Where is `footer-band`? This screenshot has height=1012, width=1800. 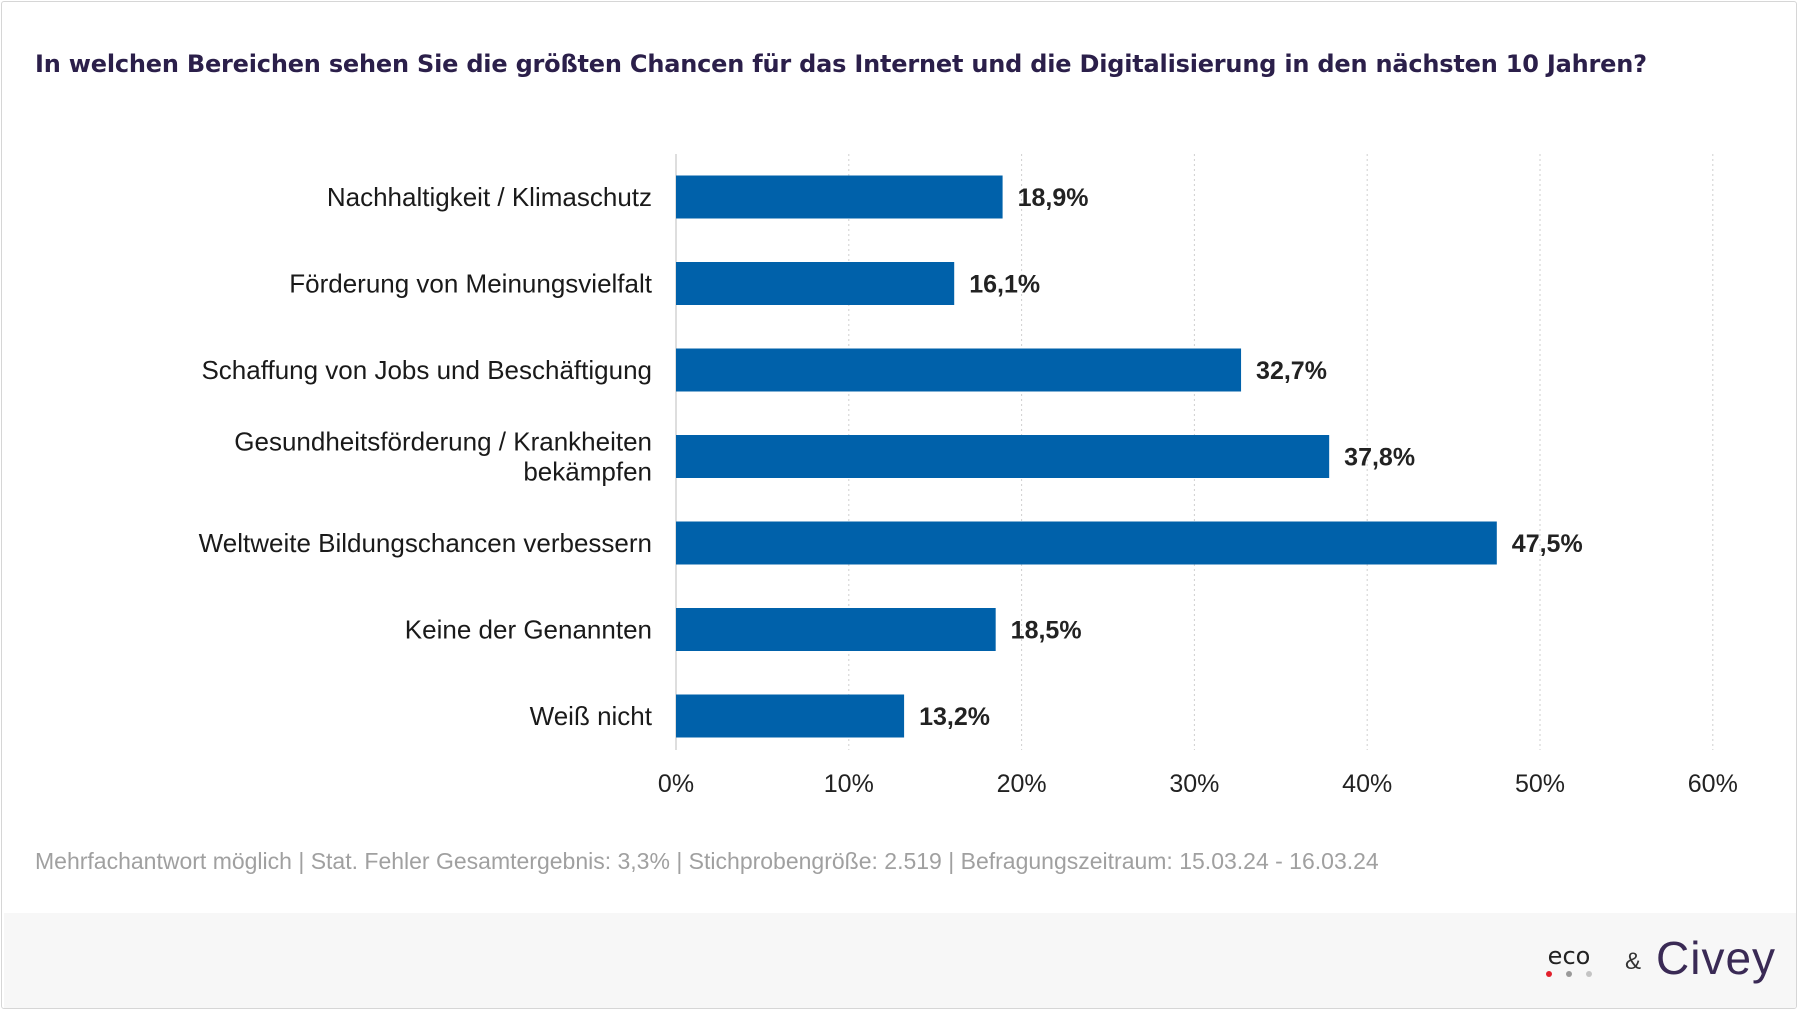 footer-band is located at coordinates (900, 960).